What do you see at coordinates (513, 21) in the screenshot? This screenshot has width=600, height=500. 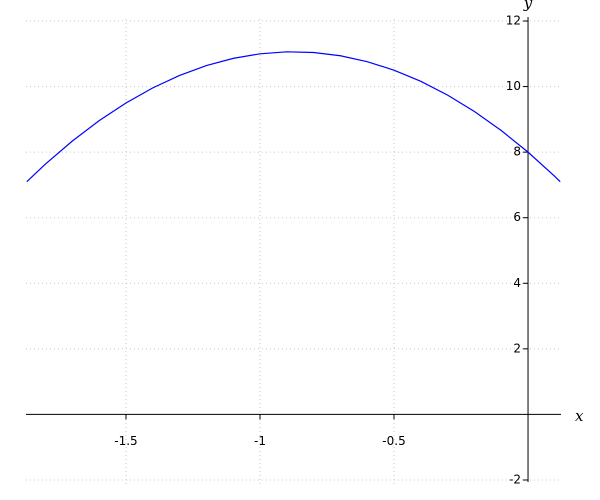 I see `y-tick-label: 12` at bounding box center [513, 21].